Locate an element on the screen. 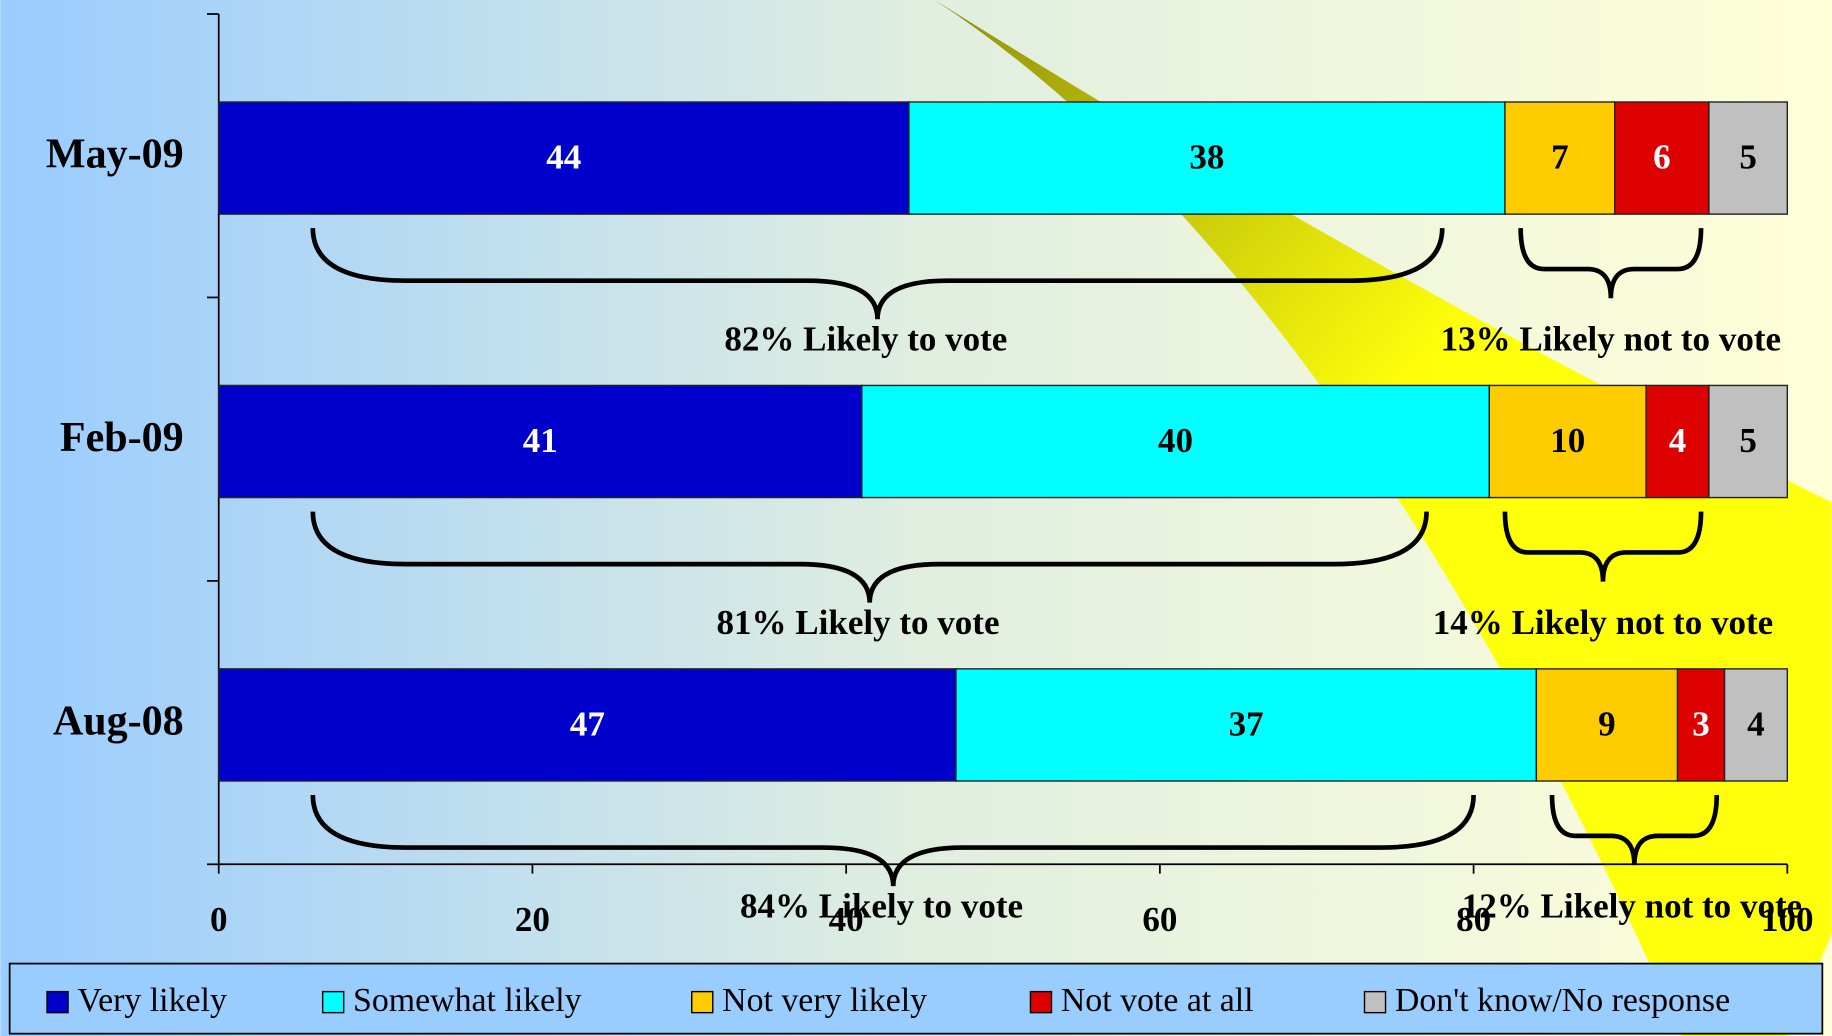  value-label: 40 is located at coordinates (1175, 440).